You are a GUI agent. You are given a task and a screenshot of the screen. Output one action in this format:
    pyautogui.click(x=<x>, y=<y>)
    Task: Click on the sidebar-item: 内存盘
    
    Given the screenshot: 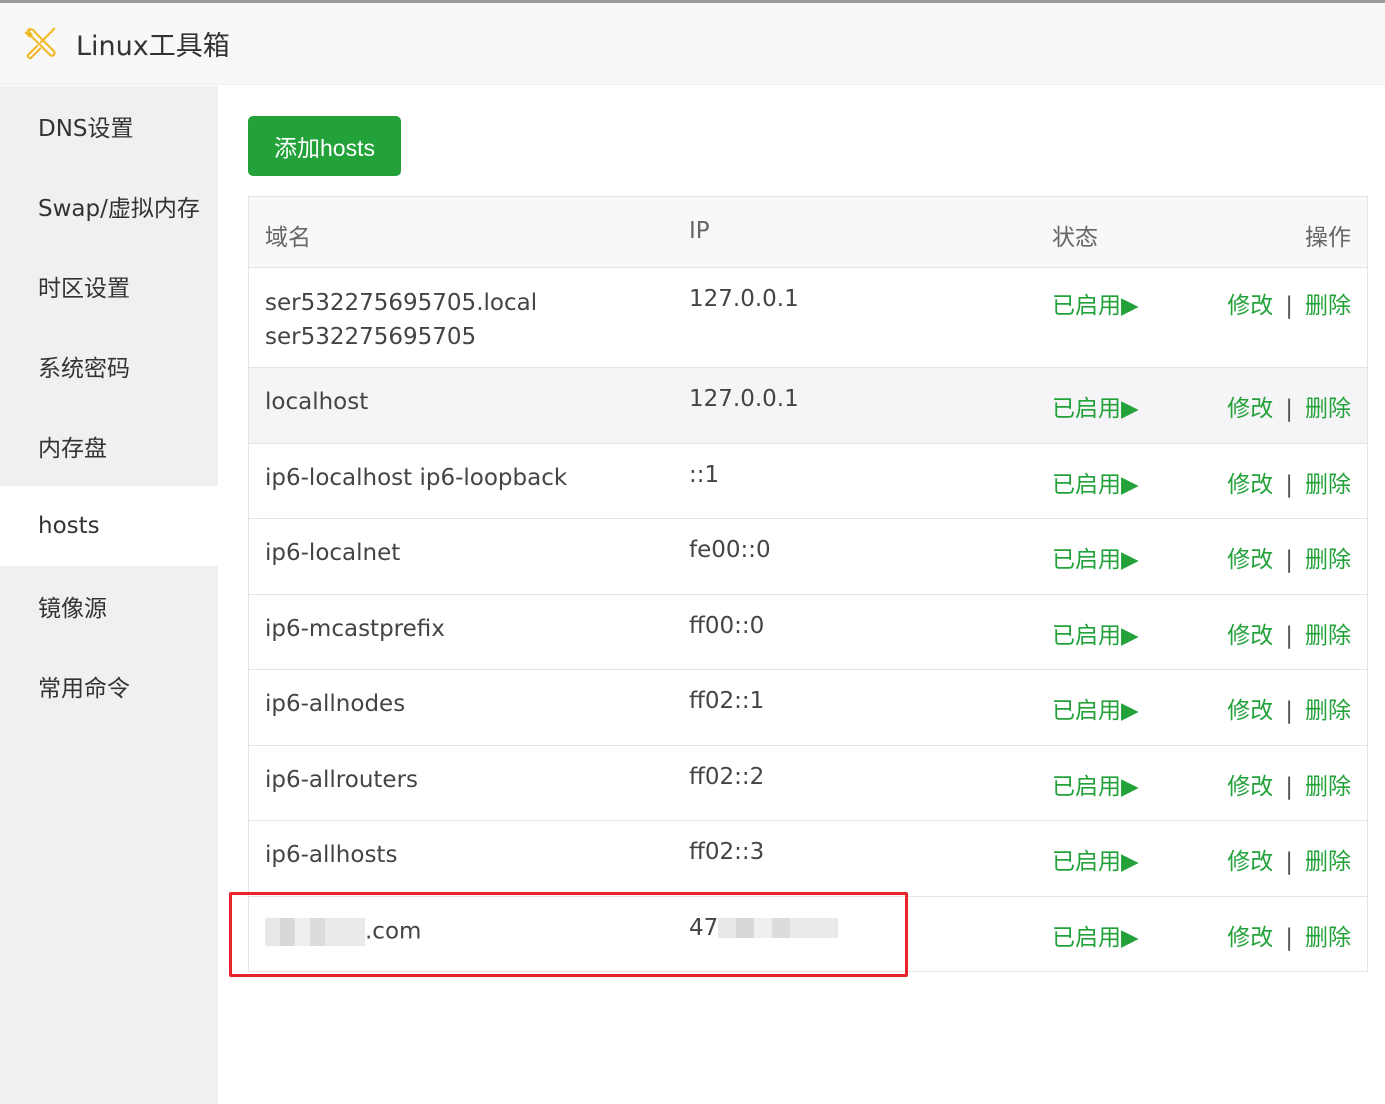 What is the action you would take?
    pyautogui.click(x=72, y=449)
    